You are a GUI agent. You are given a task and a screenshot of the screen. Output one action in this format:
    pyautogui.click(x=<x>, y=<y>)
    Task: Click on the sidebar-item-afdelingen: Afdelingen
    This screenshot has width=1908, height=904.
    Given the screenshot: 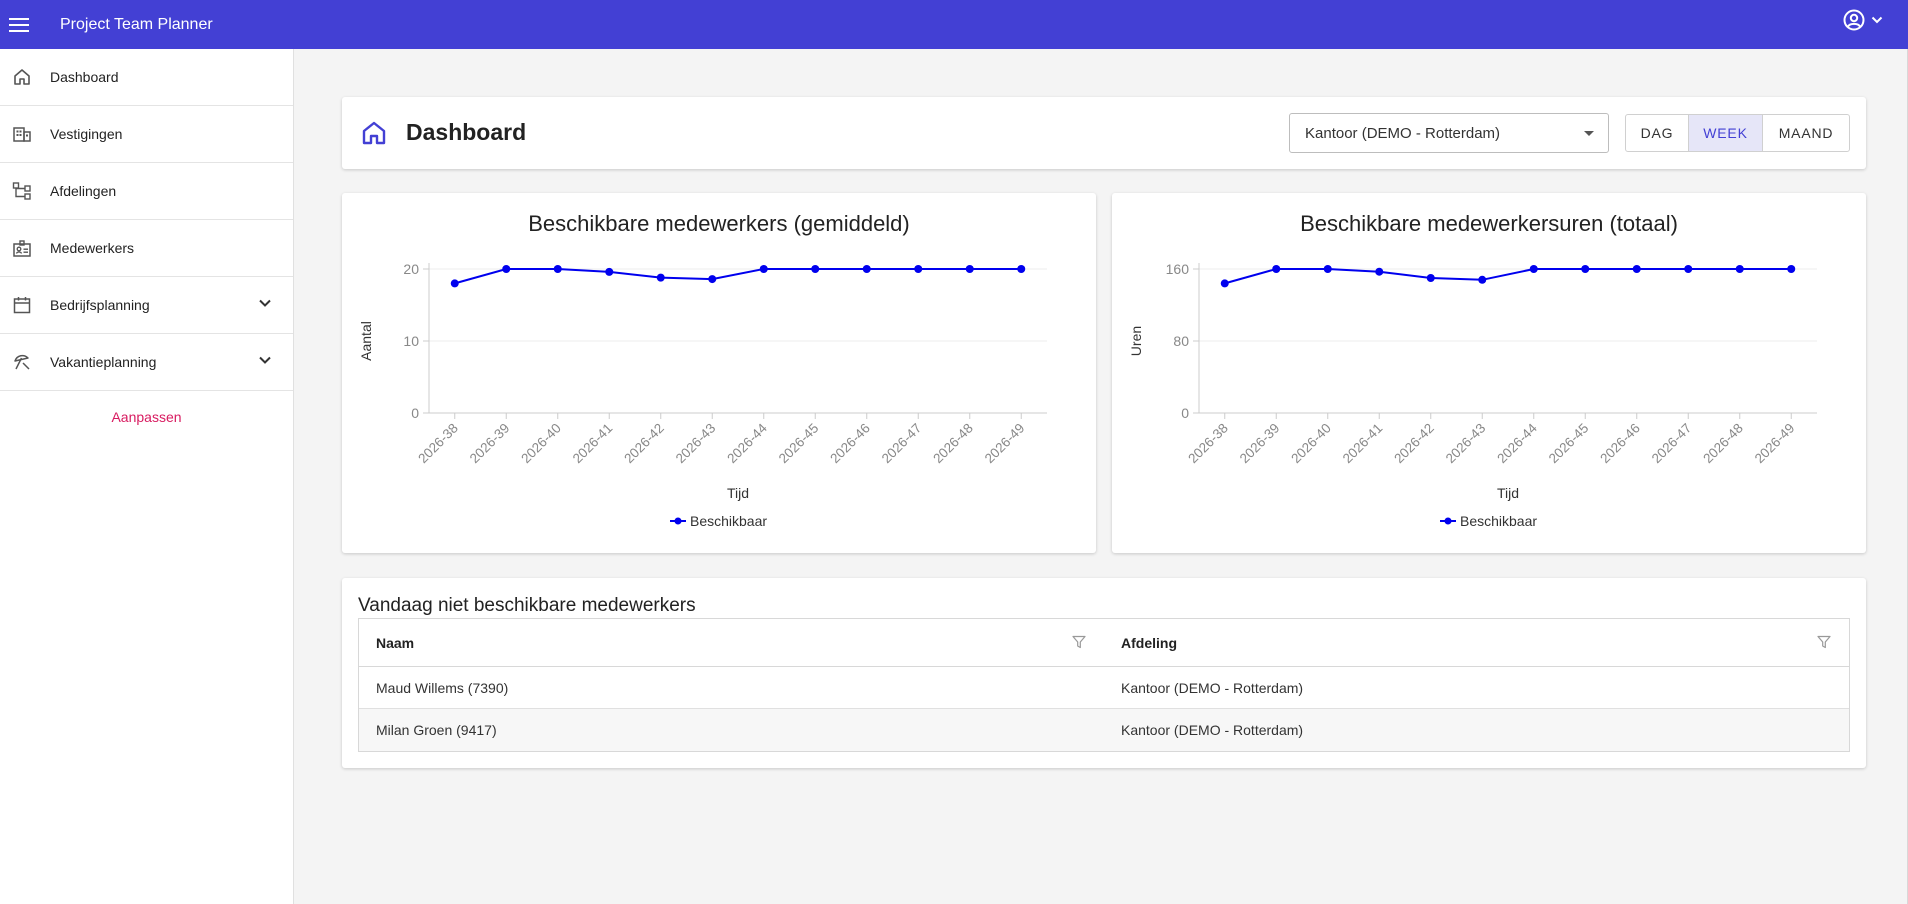 What is the action you would take?
    pyautogui.click(x=146, y=191)
    